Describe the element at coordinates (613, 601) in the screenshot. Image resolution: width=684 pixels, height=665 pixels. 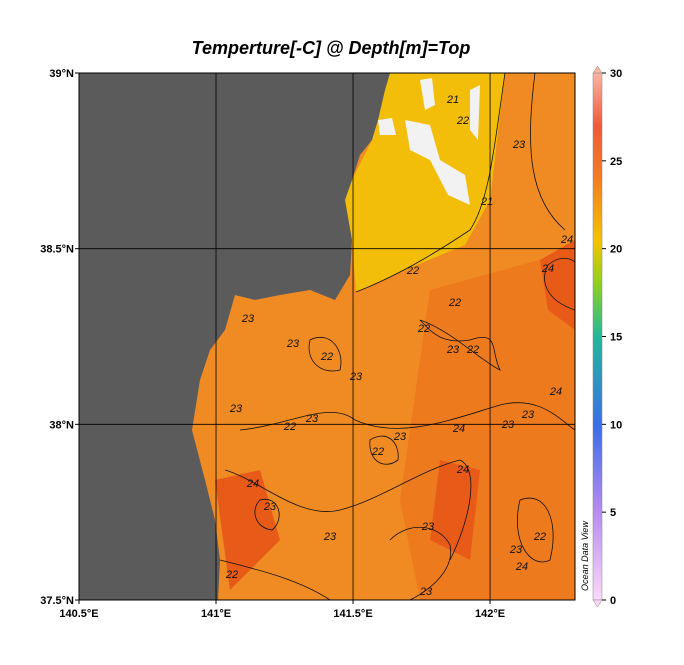
I see `colorbar-label: 0` at that location.